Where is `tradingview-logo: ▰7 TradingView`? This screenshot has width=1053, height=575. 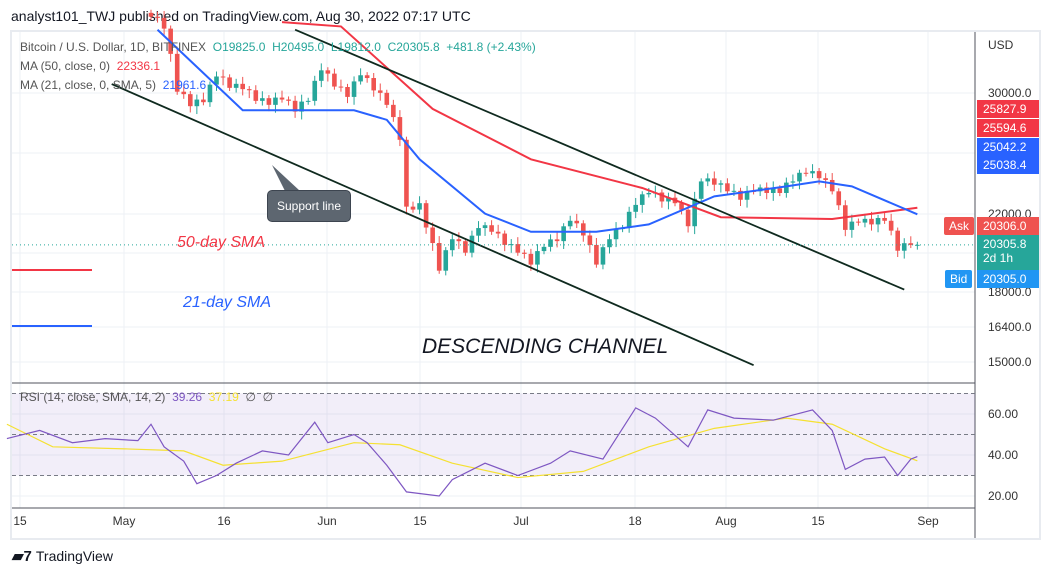
tradingview-logo: ▰7 TradingView is located at coordinates (62, 556).